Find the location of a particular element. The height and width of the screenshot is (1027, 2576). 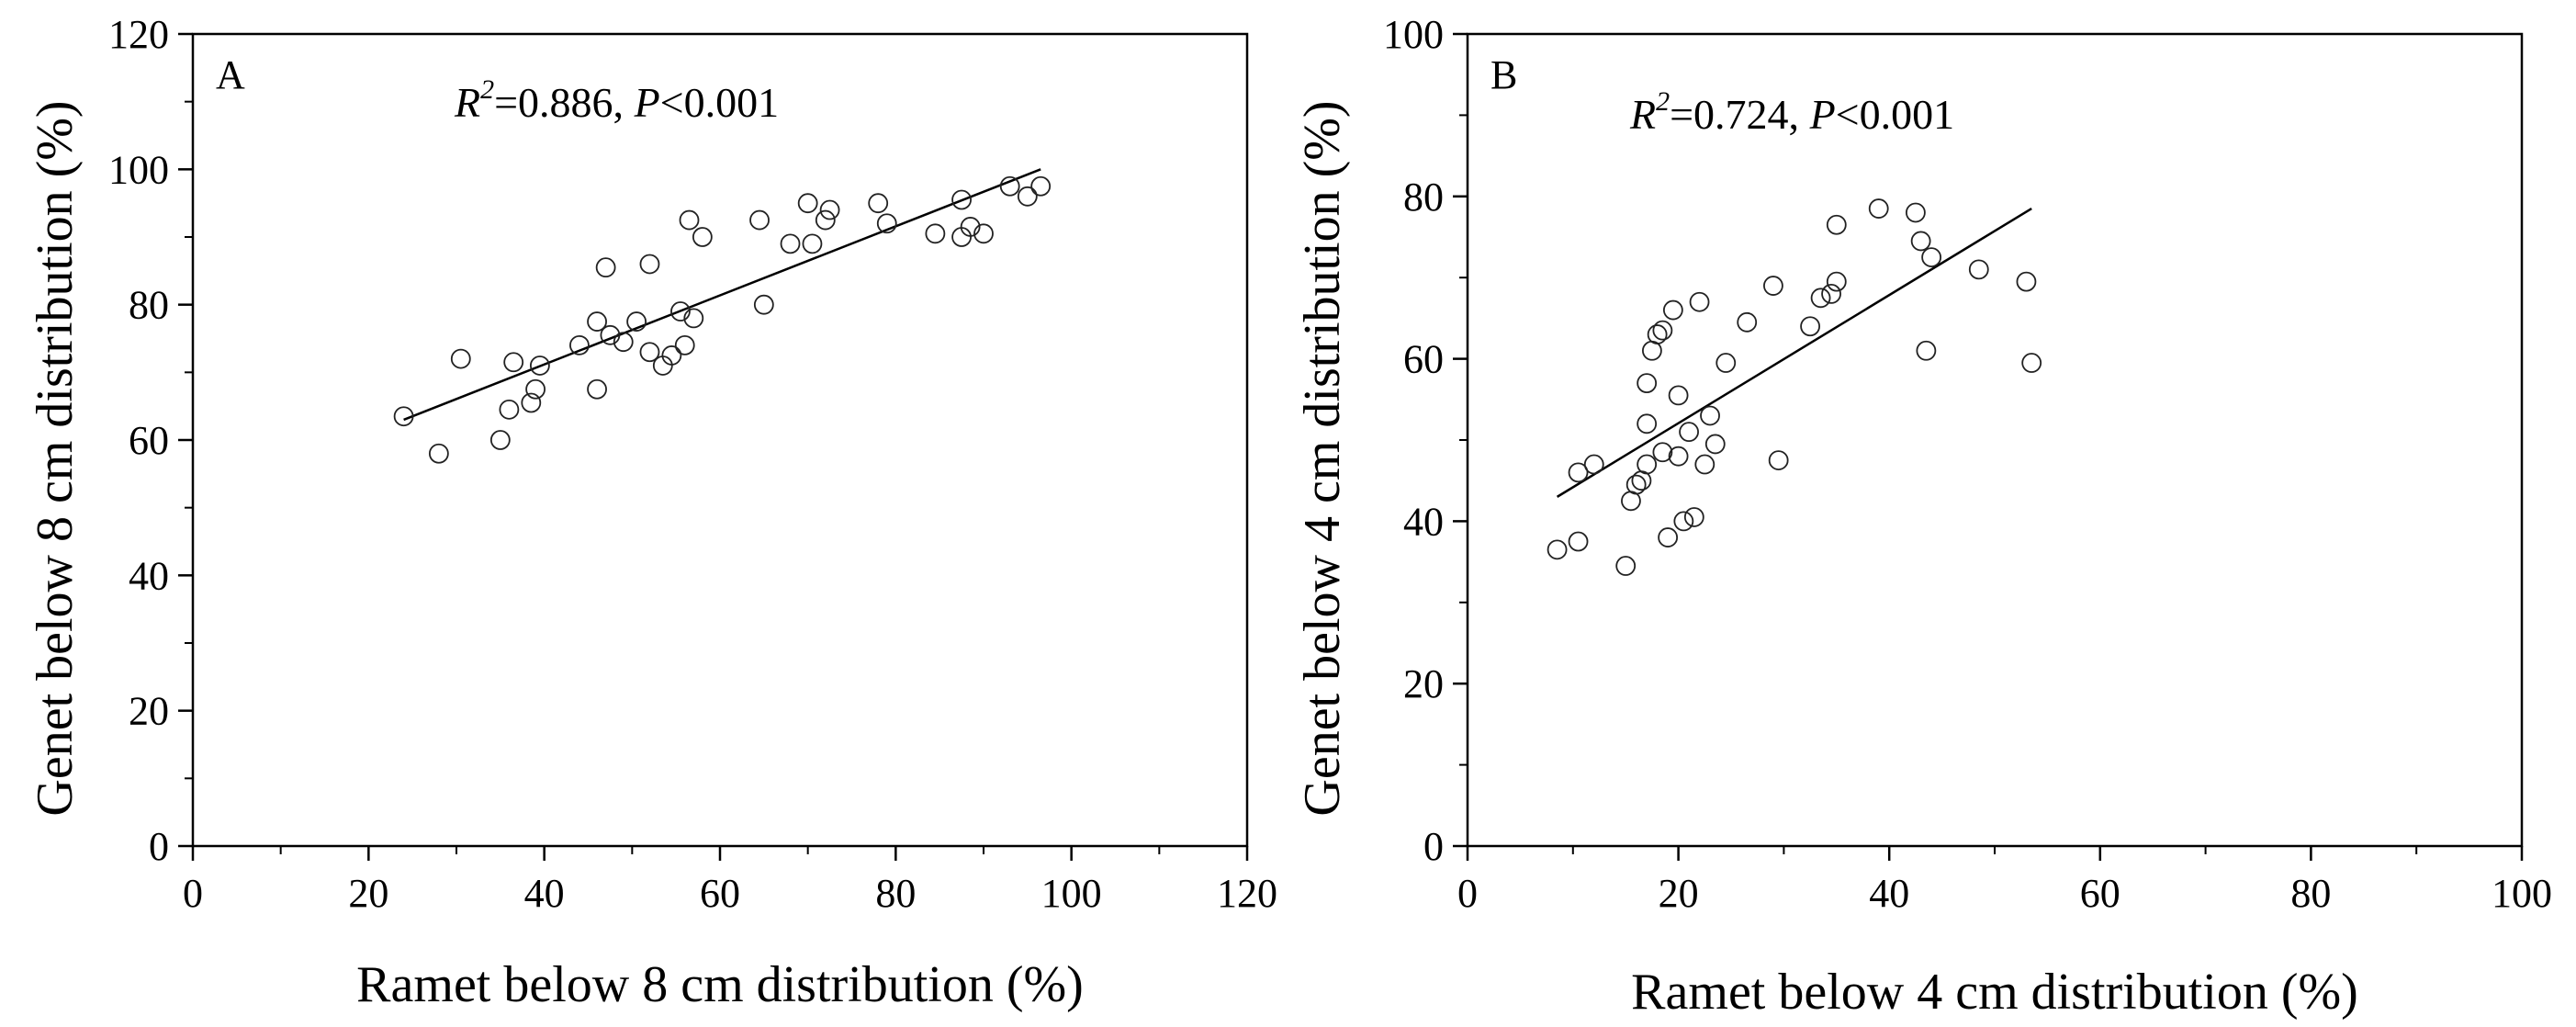

panel-a-fit-line is located at coordinates (722, 295).